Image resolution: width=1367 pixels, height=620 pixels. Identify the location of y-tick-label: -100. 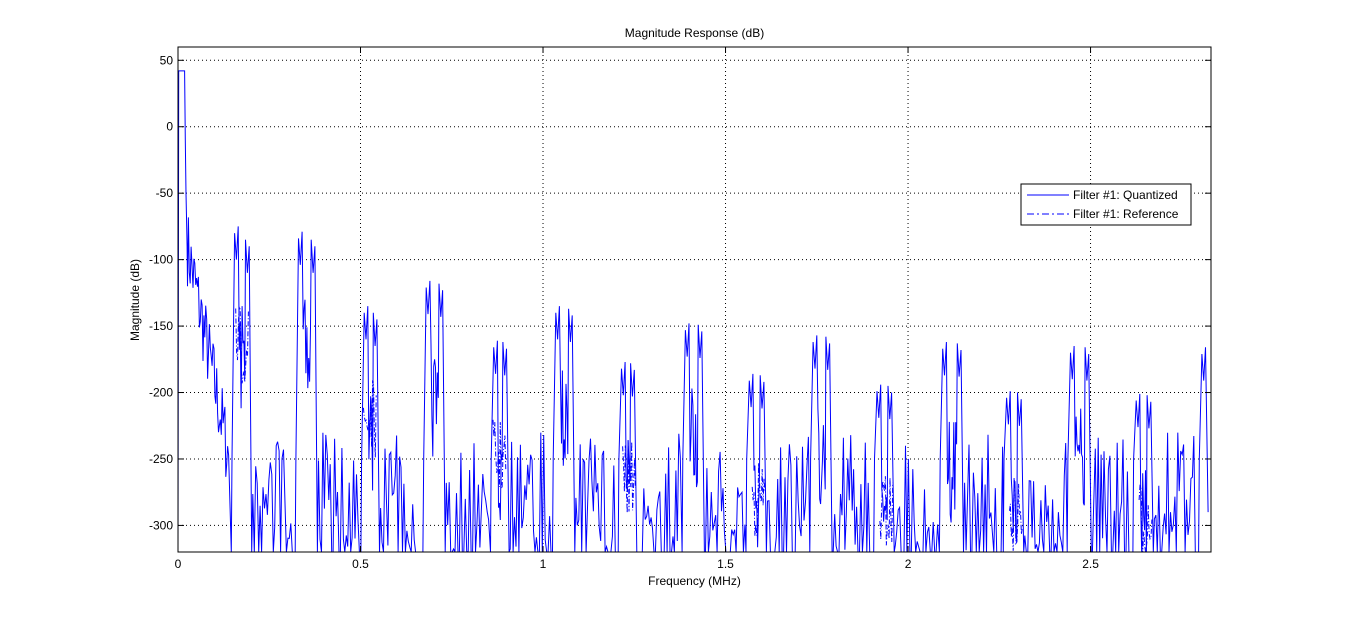
(161, 260).